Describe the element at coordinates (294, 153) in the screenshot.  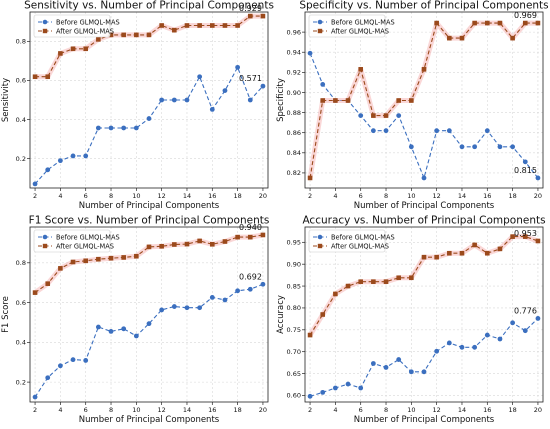
I see `y-tick-label: 0.84` at that location.